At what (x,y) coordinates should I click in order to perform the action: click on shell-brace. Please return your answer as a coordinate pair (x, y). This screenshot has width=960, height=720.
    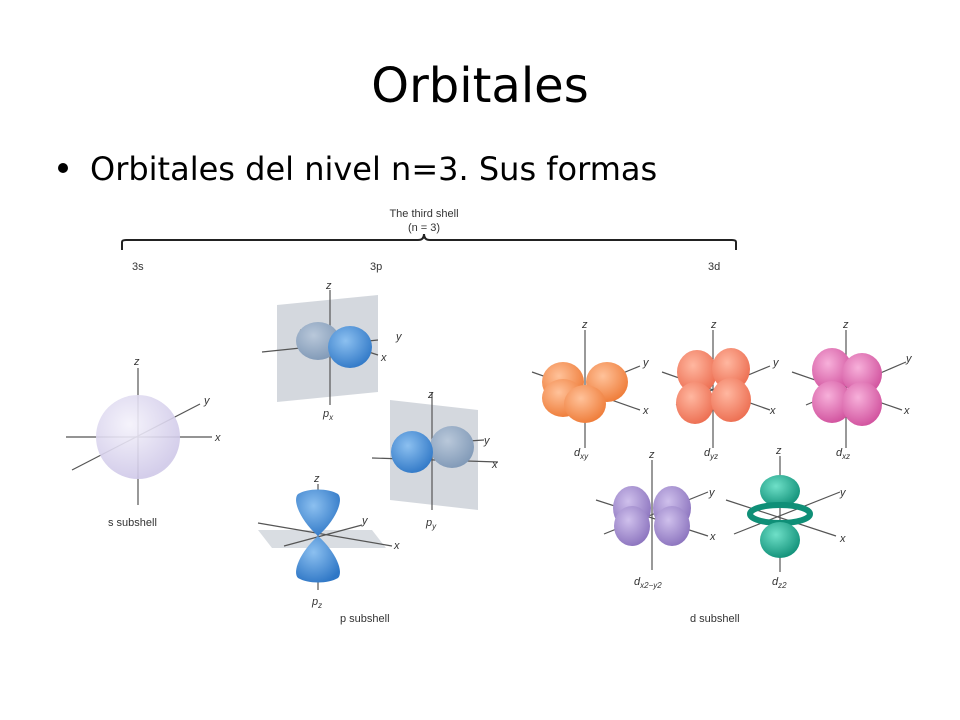
    Looking at the image, I should click on (429, 241).